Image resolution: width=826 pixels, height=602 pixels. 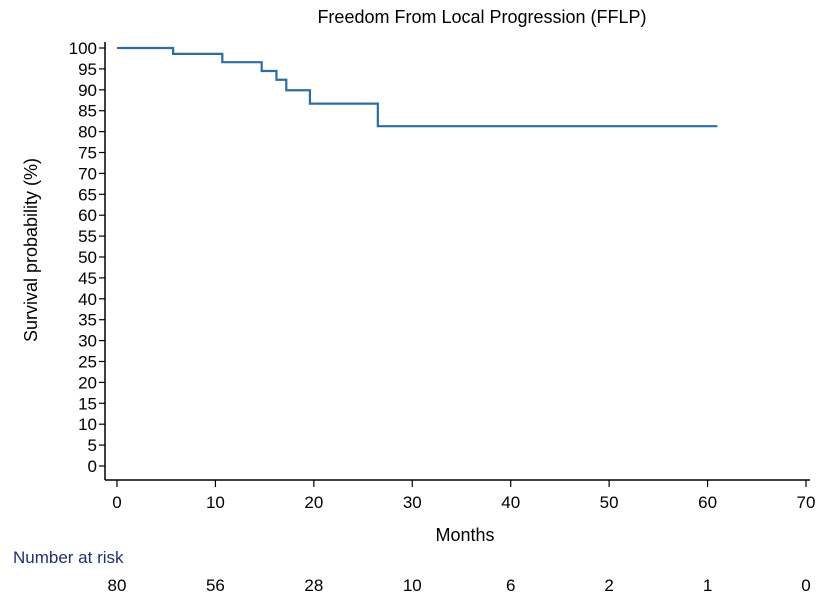 What do you see at coordinates (87, 236) in the screenshot?
I see `y-tick-label: 55` at bounding box center [87, 236].